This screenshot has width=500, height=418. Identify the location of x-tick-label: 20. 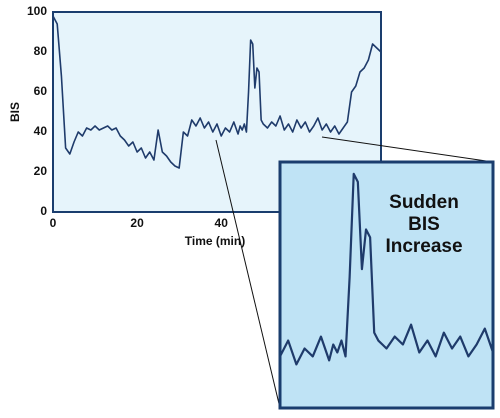
(137, 223).